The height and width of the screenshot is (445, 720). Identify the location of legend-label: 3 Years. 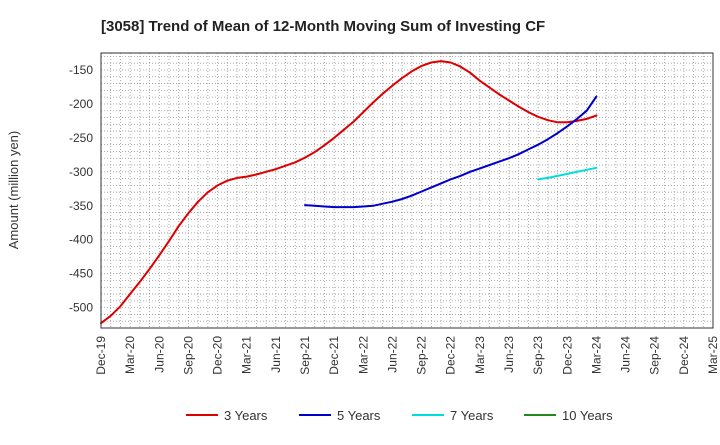
(246, 415).